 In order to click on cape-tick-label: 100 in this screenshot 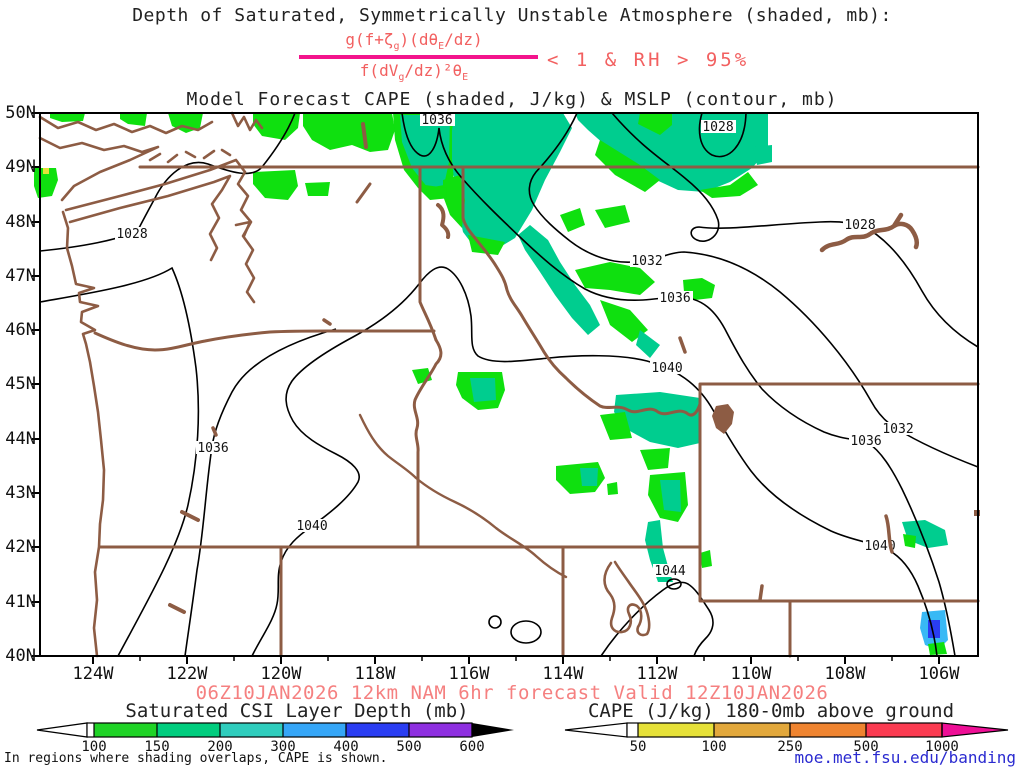, I will do `click(713, 747)`.